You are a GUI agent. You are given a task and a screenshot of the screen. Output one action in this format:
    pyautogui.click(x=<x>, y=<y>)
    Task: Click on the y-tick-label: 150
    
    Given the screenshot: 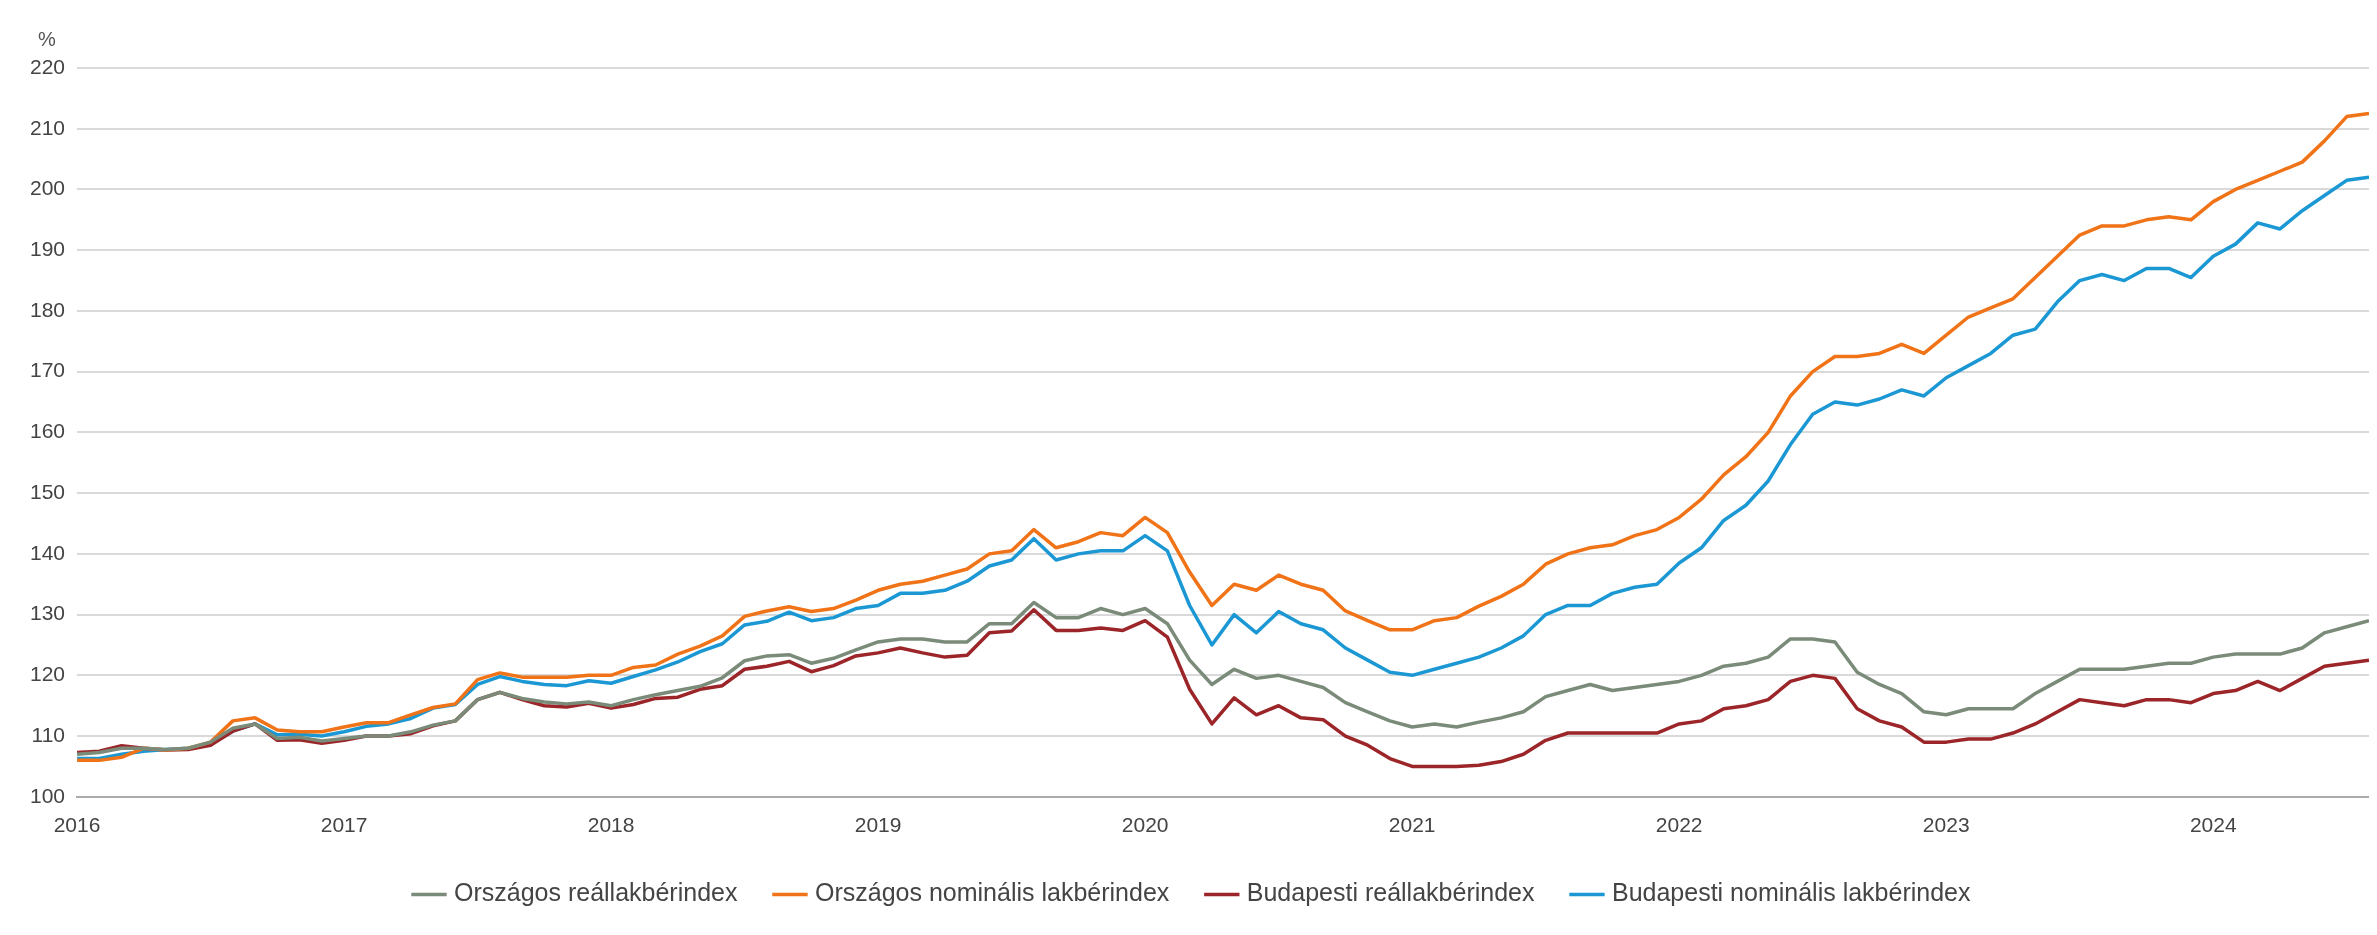 What is the action you would take?
    pyautogui.click(x=47, y=491)
    